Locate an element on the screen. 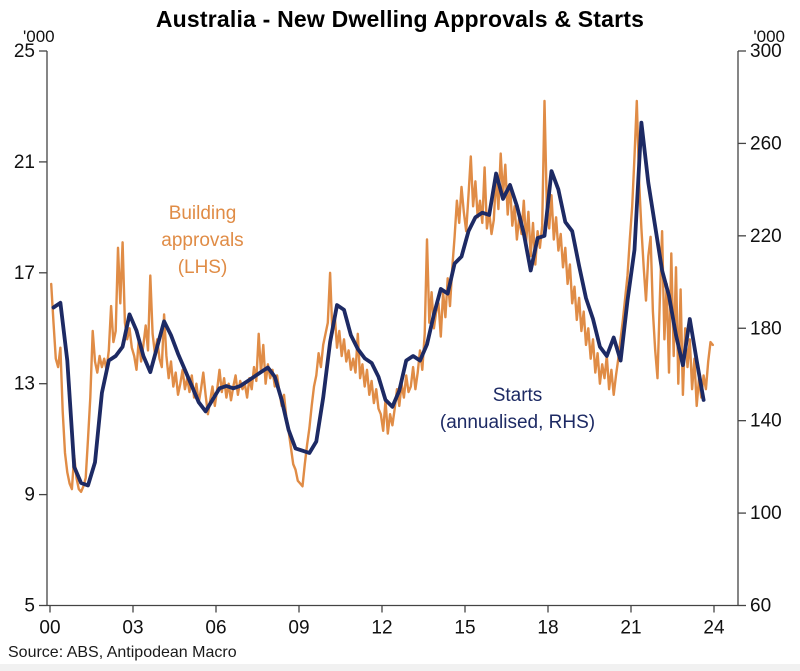 Image resolution: width=800 pixels, height=671 pixels. right-axis-tick-label: 140 is located at coordinates (766, 421).